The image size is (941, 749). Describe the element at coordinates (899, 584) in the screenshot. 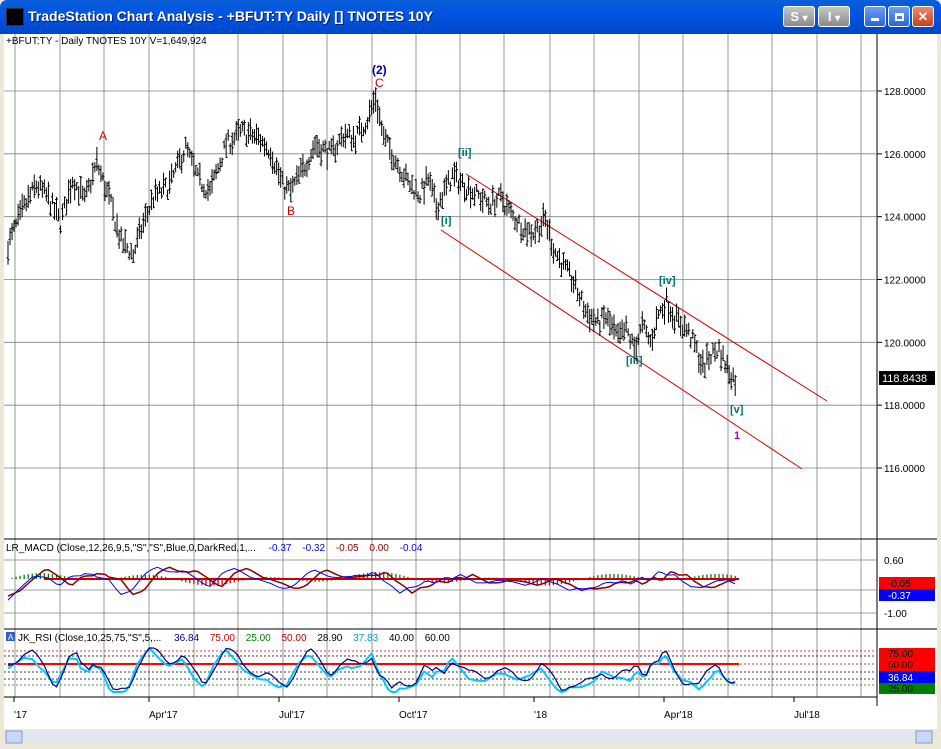

I see `macd-badge-red-label: -0.05` at that location.